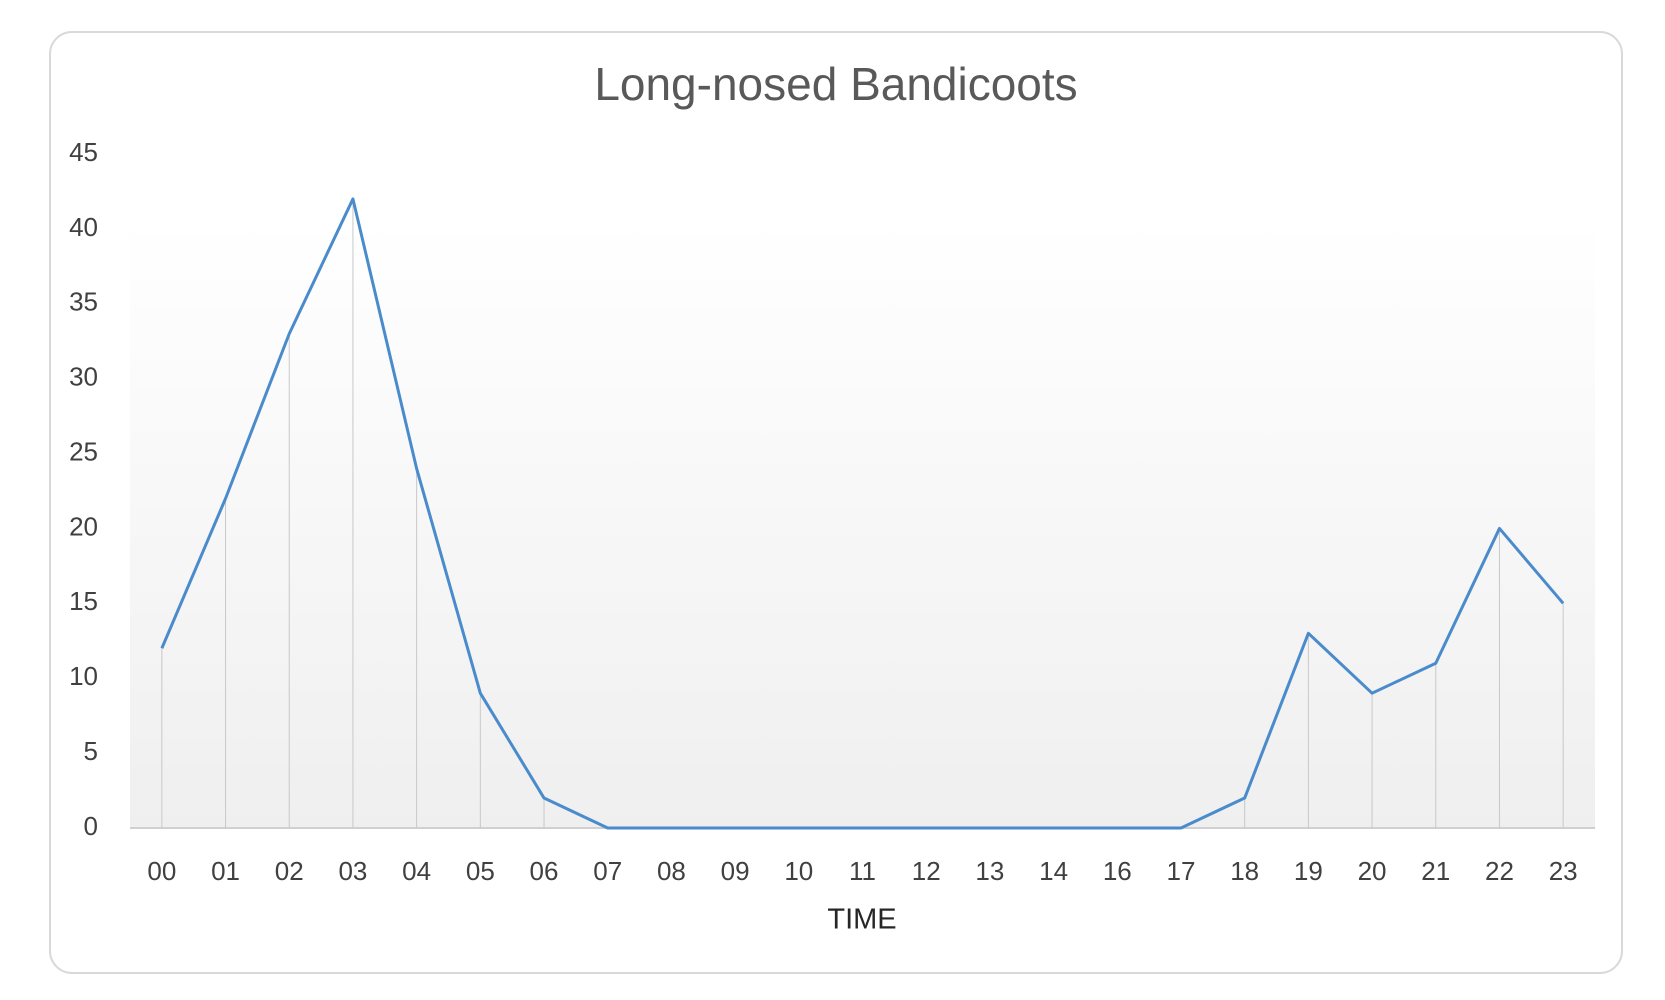 Image resolution: width=1665 pixels, height=1000 pixels. What do you see at coordinates (91, 751) in the screenshot?
I see `y-tick-label: 5` at bounding box center [91, 751].